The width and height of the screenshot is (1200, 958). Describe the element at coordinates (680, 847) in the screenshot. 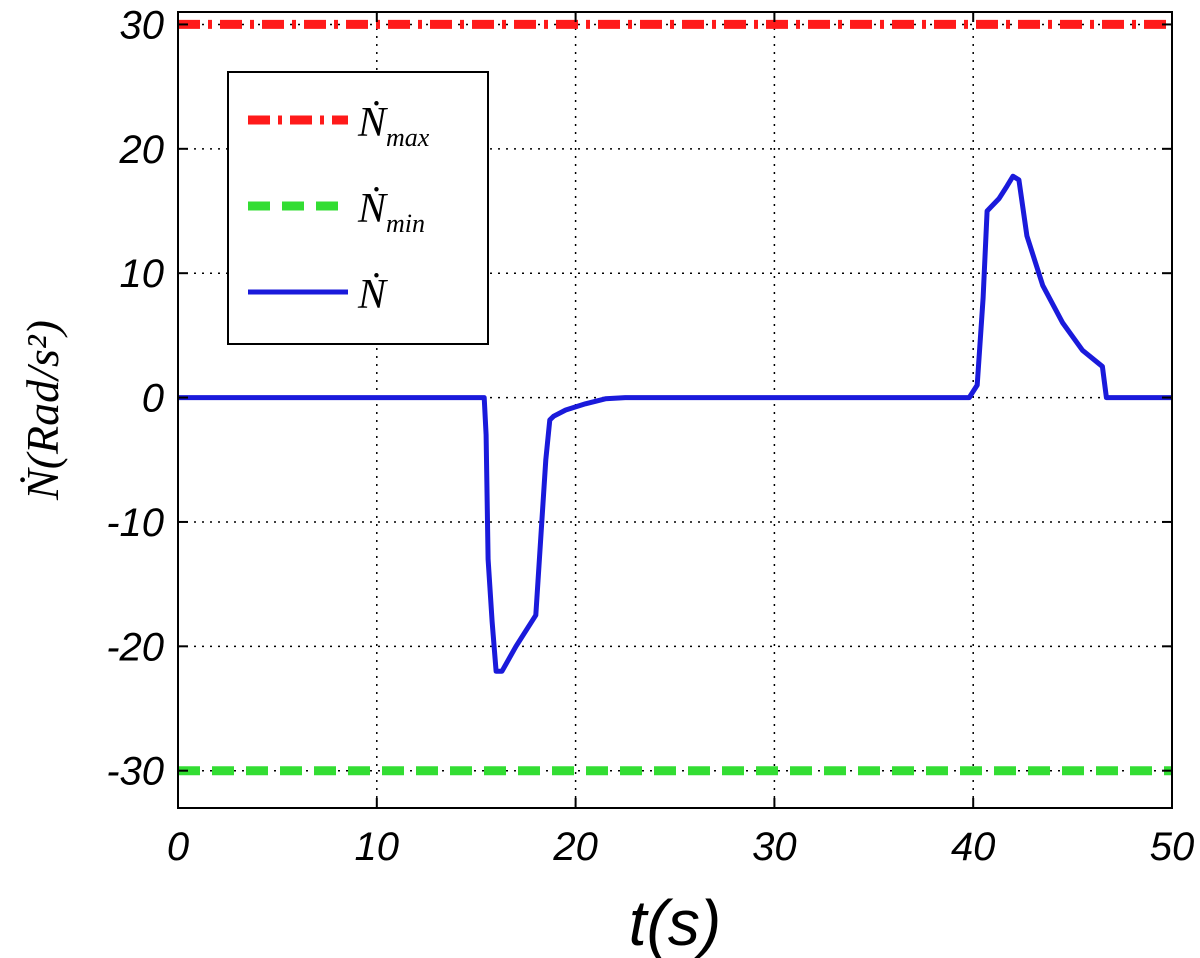

I see `x-tick-labels: 0 10 20 30 40 50` at that location.